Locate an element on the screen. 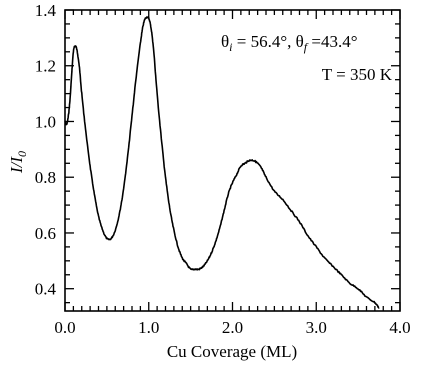  y-axis-label: I/I0 is located at coordinates (18, 162).